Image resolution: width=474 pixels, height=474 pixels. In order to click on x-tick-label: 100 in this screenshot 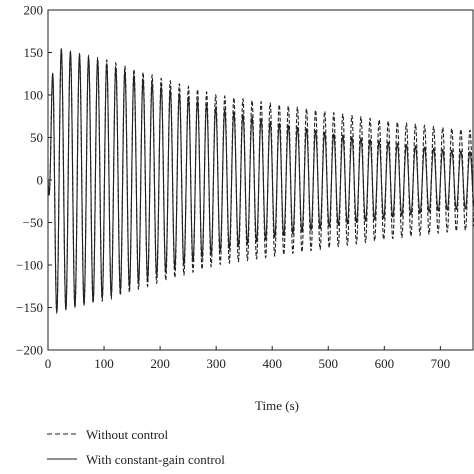, I will do `click(104, 363)`.